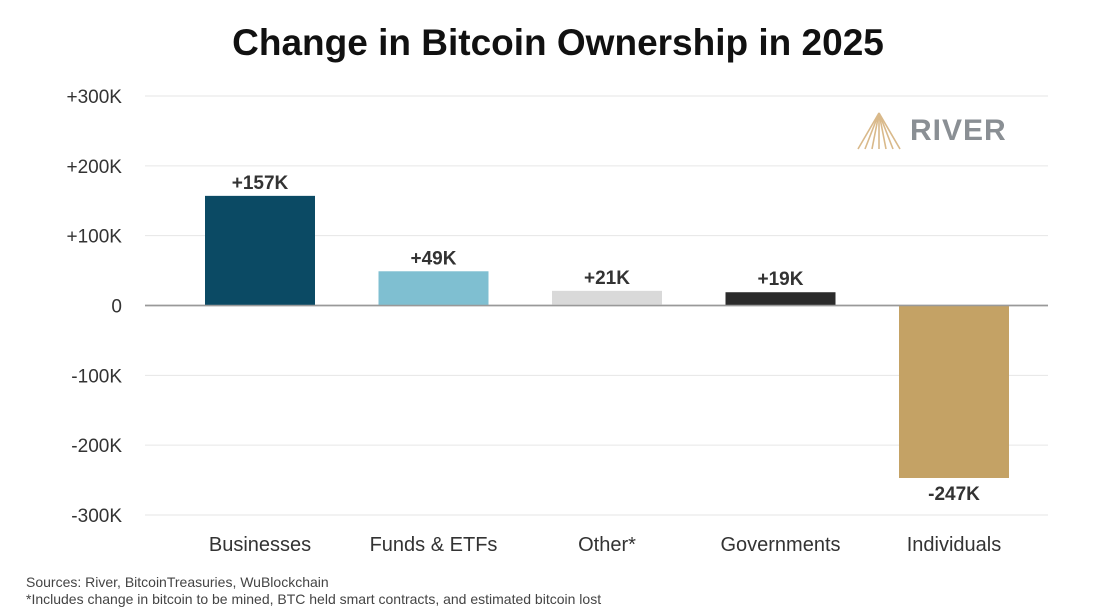 The height and width of the screenshot is (615, 1116). I want to click on data-label: +49K, so click(434, 258).